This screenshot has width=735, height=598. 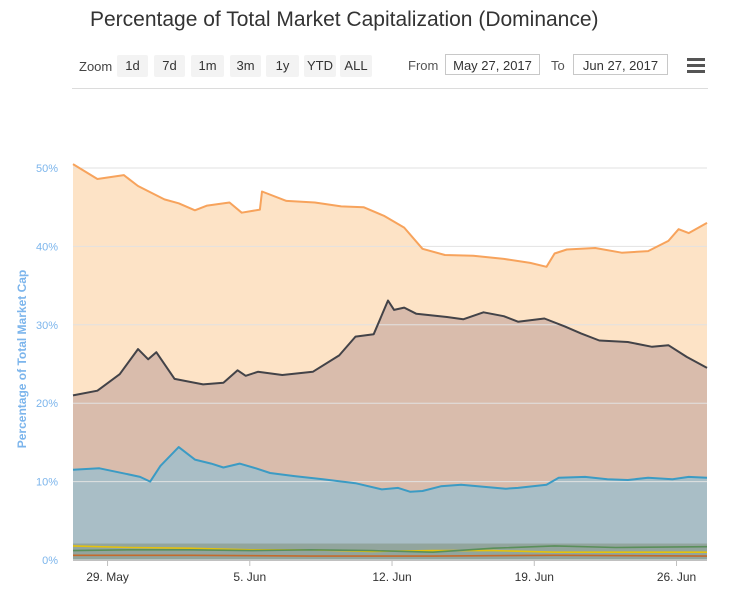 I want to click on hamburger-menu-icon, so click(x=696, y=66).